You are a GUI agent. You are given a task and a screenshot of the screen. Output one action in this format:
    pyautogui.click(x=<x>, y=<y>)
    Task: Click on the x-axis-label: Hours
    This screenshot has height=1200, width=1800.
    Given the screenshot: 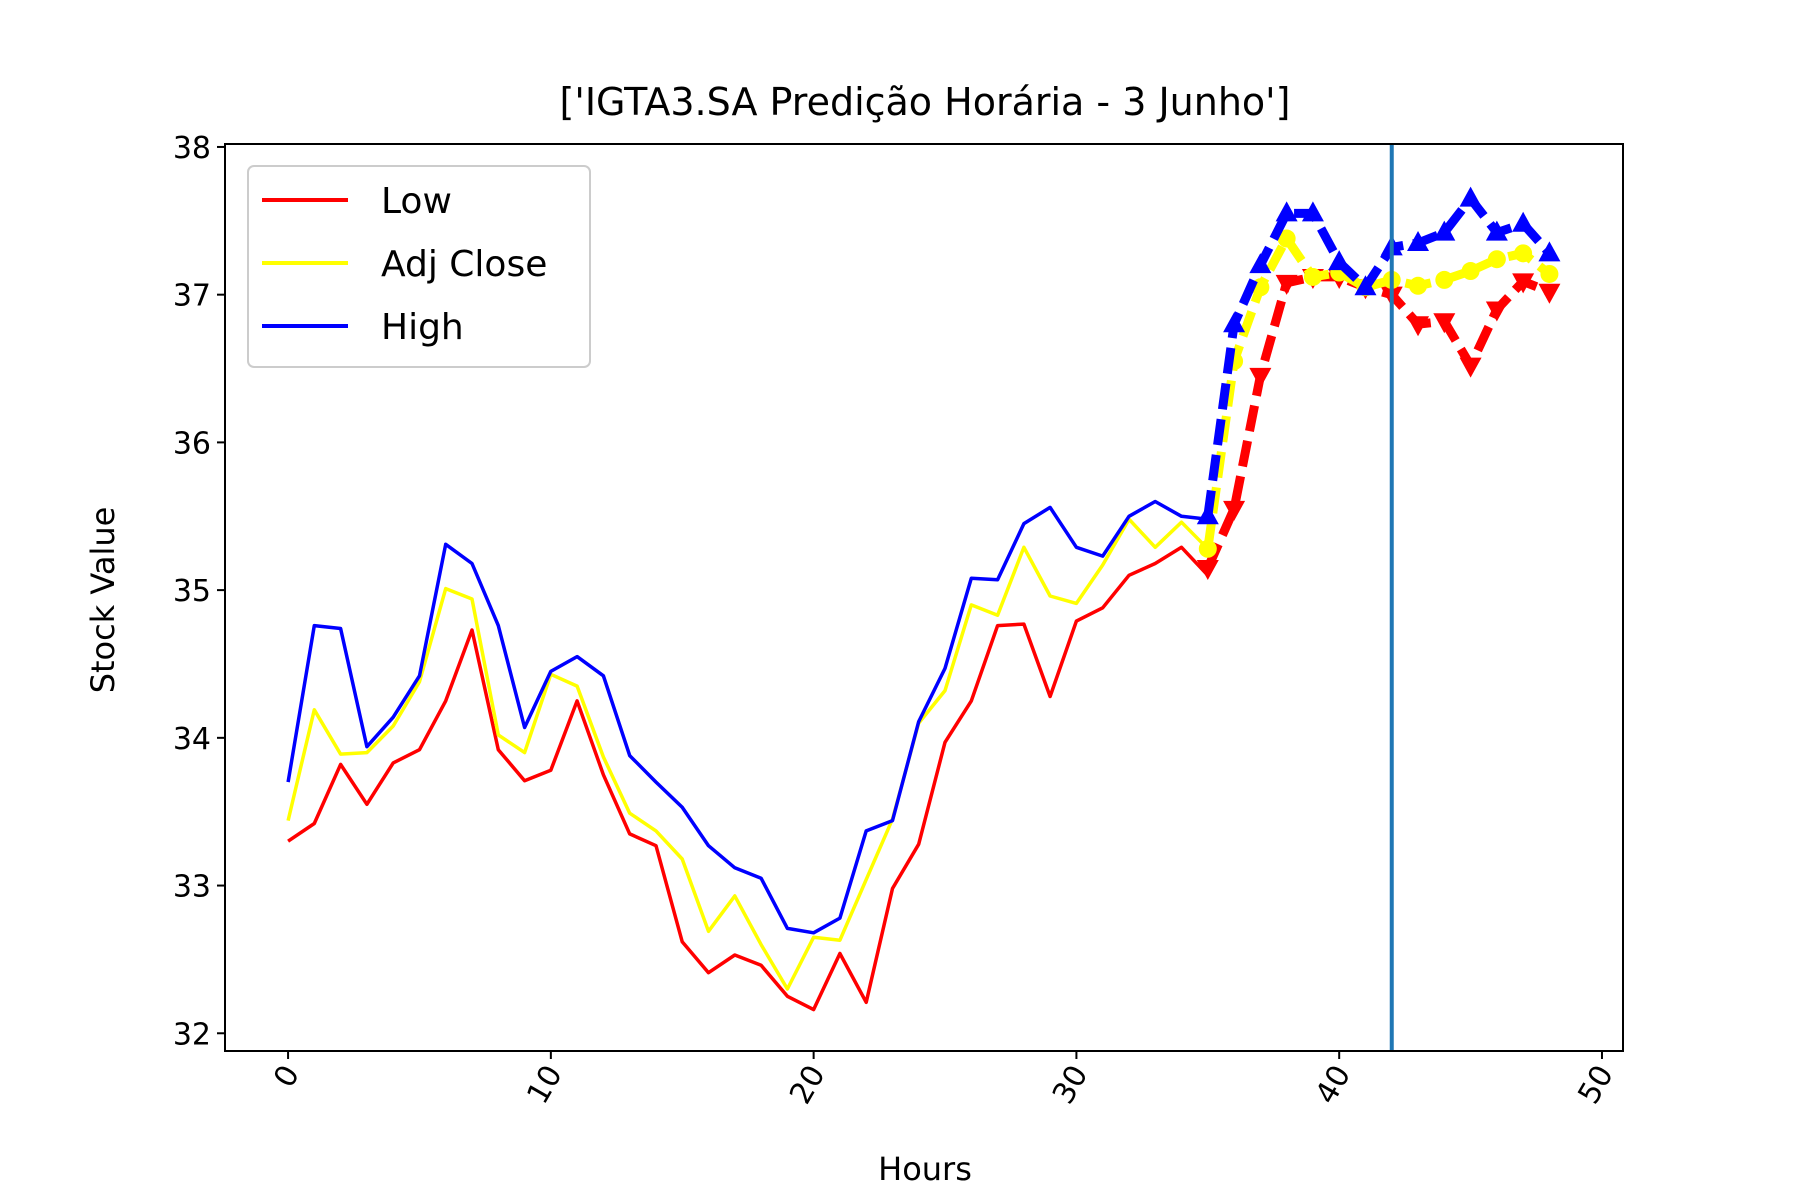 What is the action you would take?
    pyautogui.click(x=925, y=1169)
    